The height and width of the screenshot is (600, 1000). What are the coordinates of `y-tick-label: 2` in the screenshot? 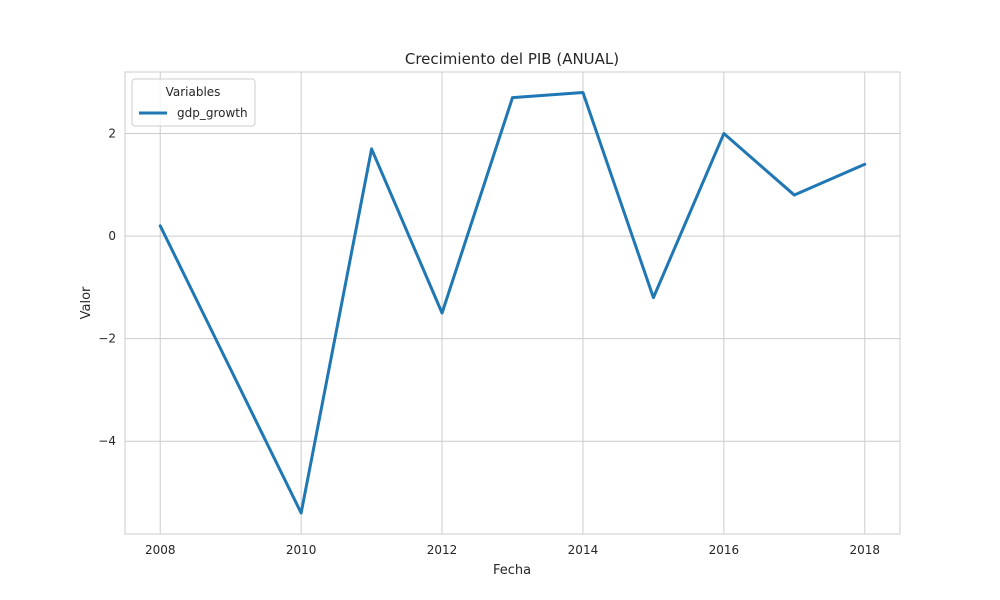 It's located at (112, 134).